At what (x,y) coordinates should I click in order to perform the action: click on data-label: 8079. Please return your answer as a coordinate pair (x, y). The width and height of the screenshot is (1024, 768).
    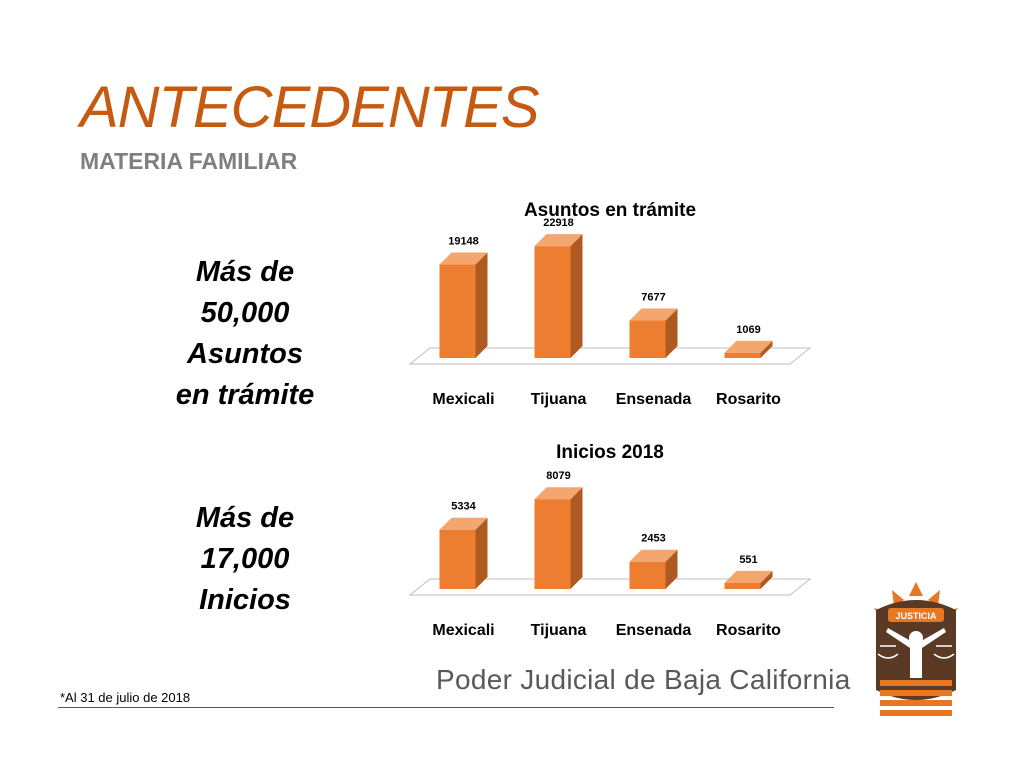
    Looking at the image, I should click on (558, 476).